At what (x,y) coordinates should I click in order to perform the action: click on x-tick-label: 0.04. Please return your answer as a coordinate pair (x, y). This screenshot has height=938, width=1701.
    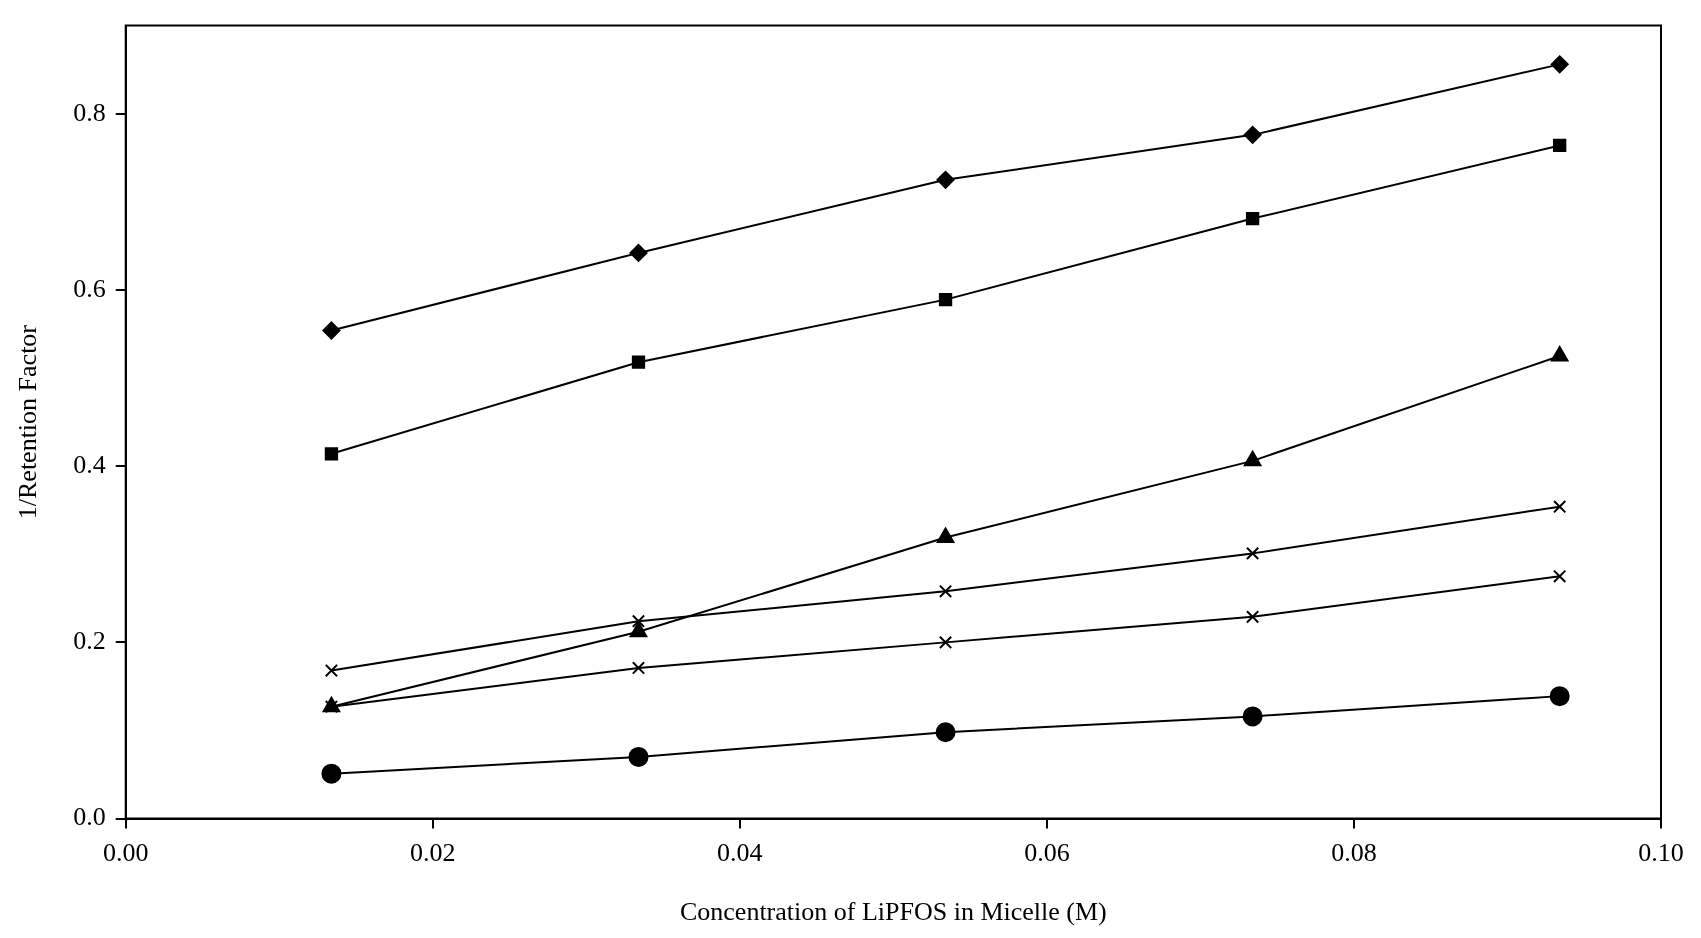
    Looking at the image, I should click on (740, 853).